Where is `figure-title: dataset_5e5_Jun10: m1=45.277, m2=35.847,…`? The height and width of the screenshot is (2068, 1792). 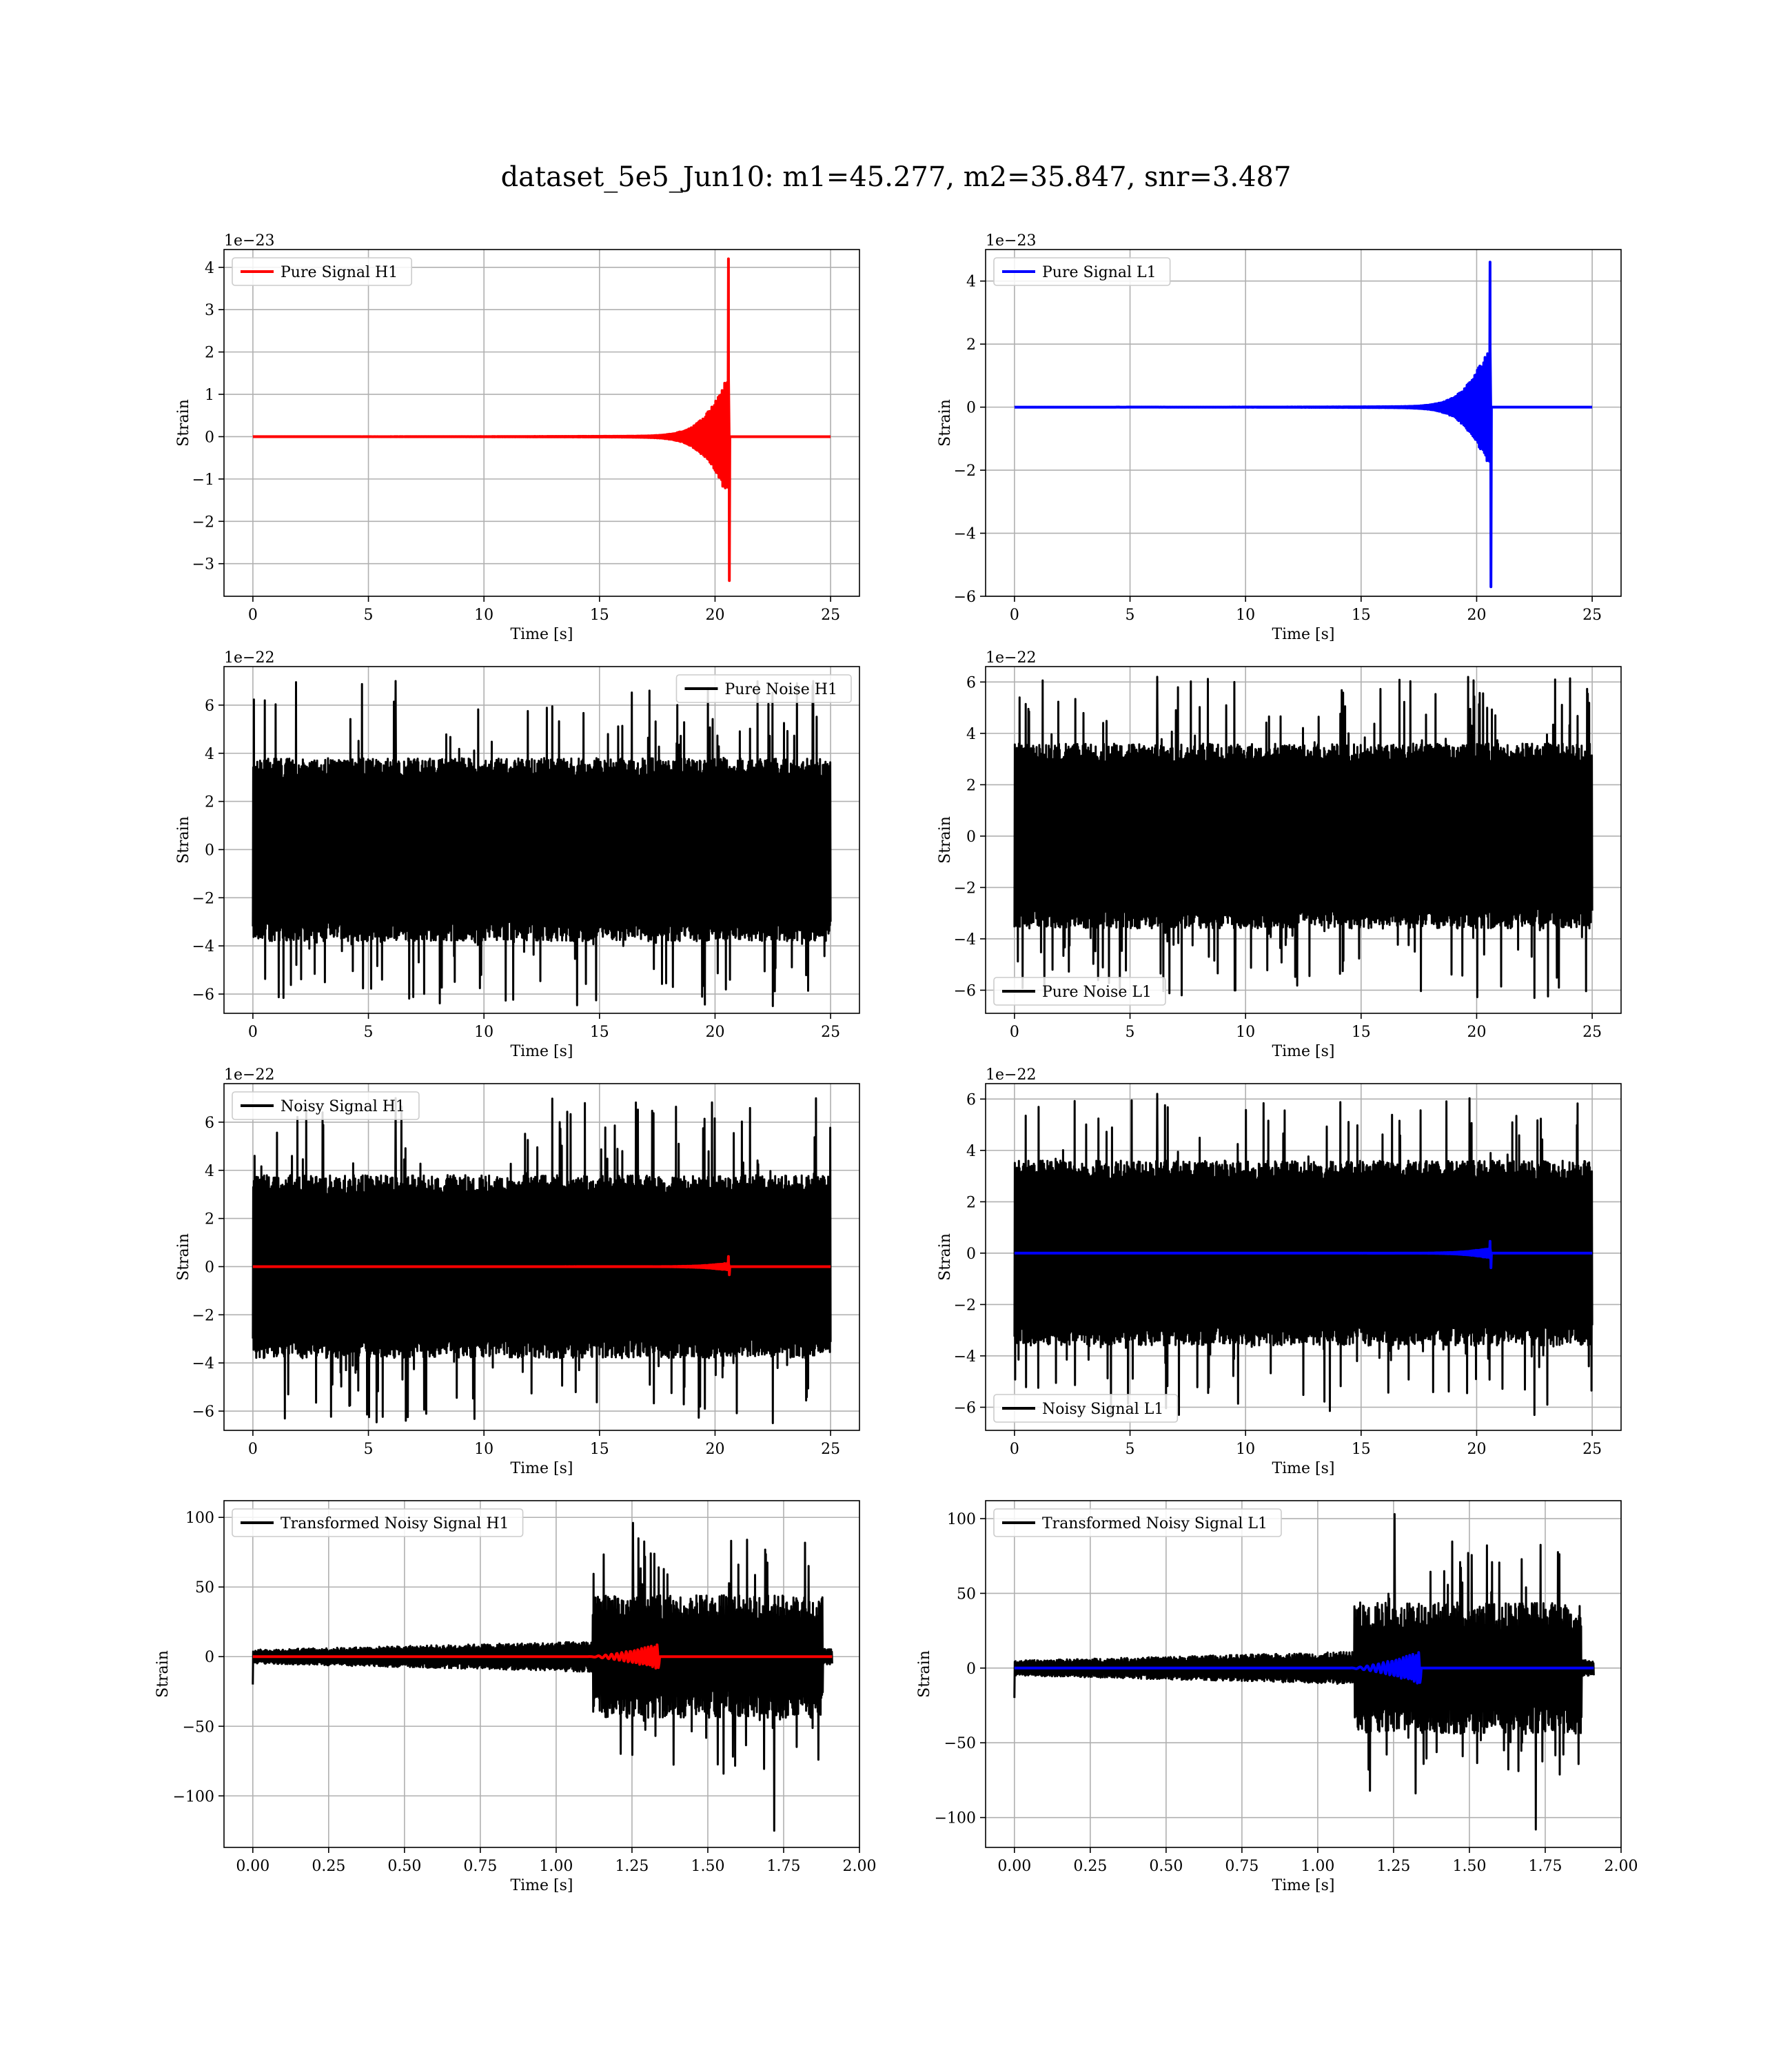 figure-title: dataset_5e5_Jun10: m1=45.277, m2=35.847,… is located at coordinates (896, 177).